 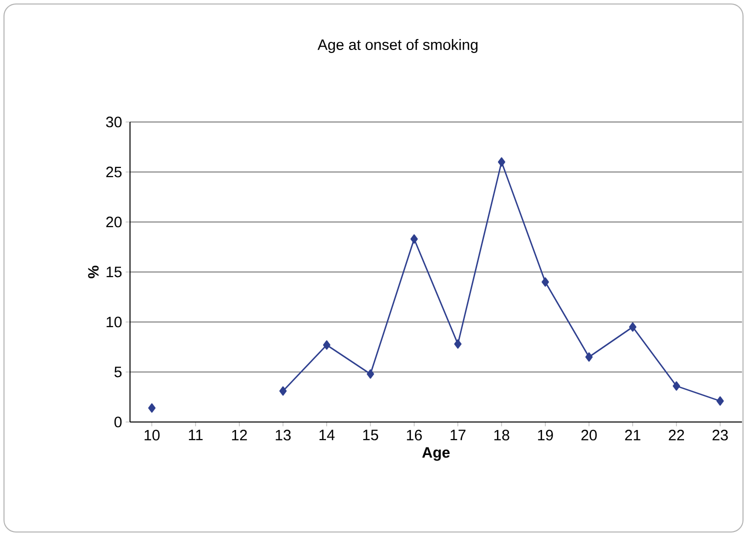 What do you see at coordinates (93, 272) in the screenshot?
I see `y-axis-title: %` at bounding box center [93, 272].